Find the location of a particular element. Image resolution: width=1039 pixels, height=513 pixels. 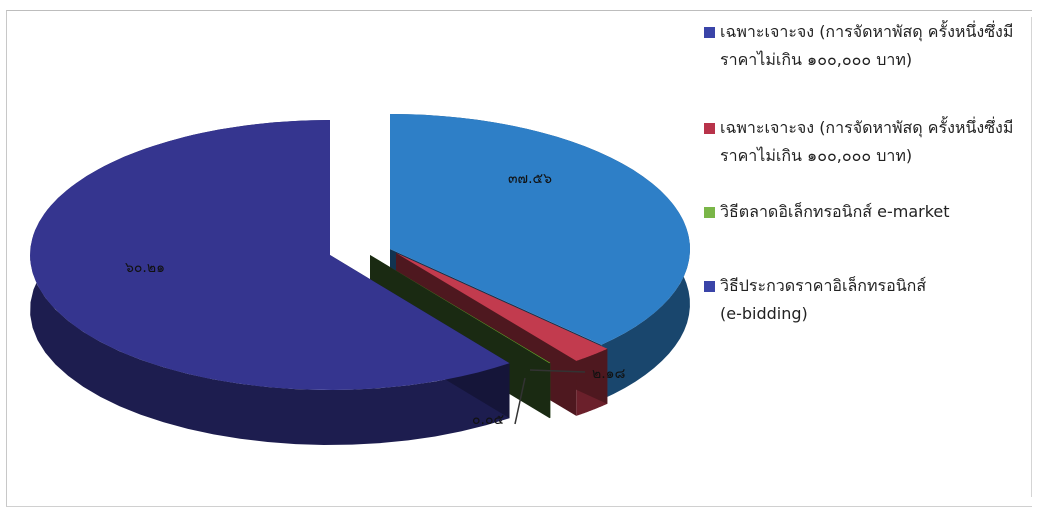

data-label: ๓๗.๕๖ is located at coordinates (530, 179).